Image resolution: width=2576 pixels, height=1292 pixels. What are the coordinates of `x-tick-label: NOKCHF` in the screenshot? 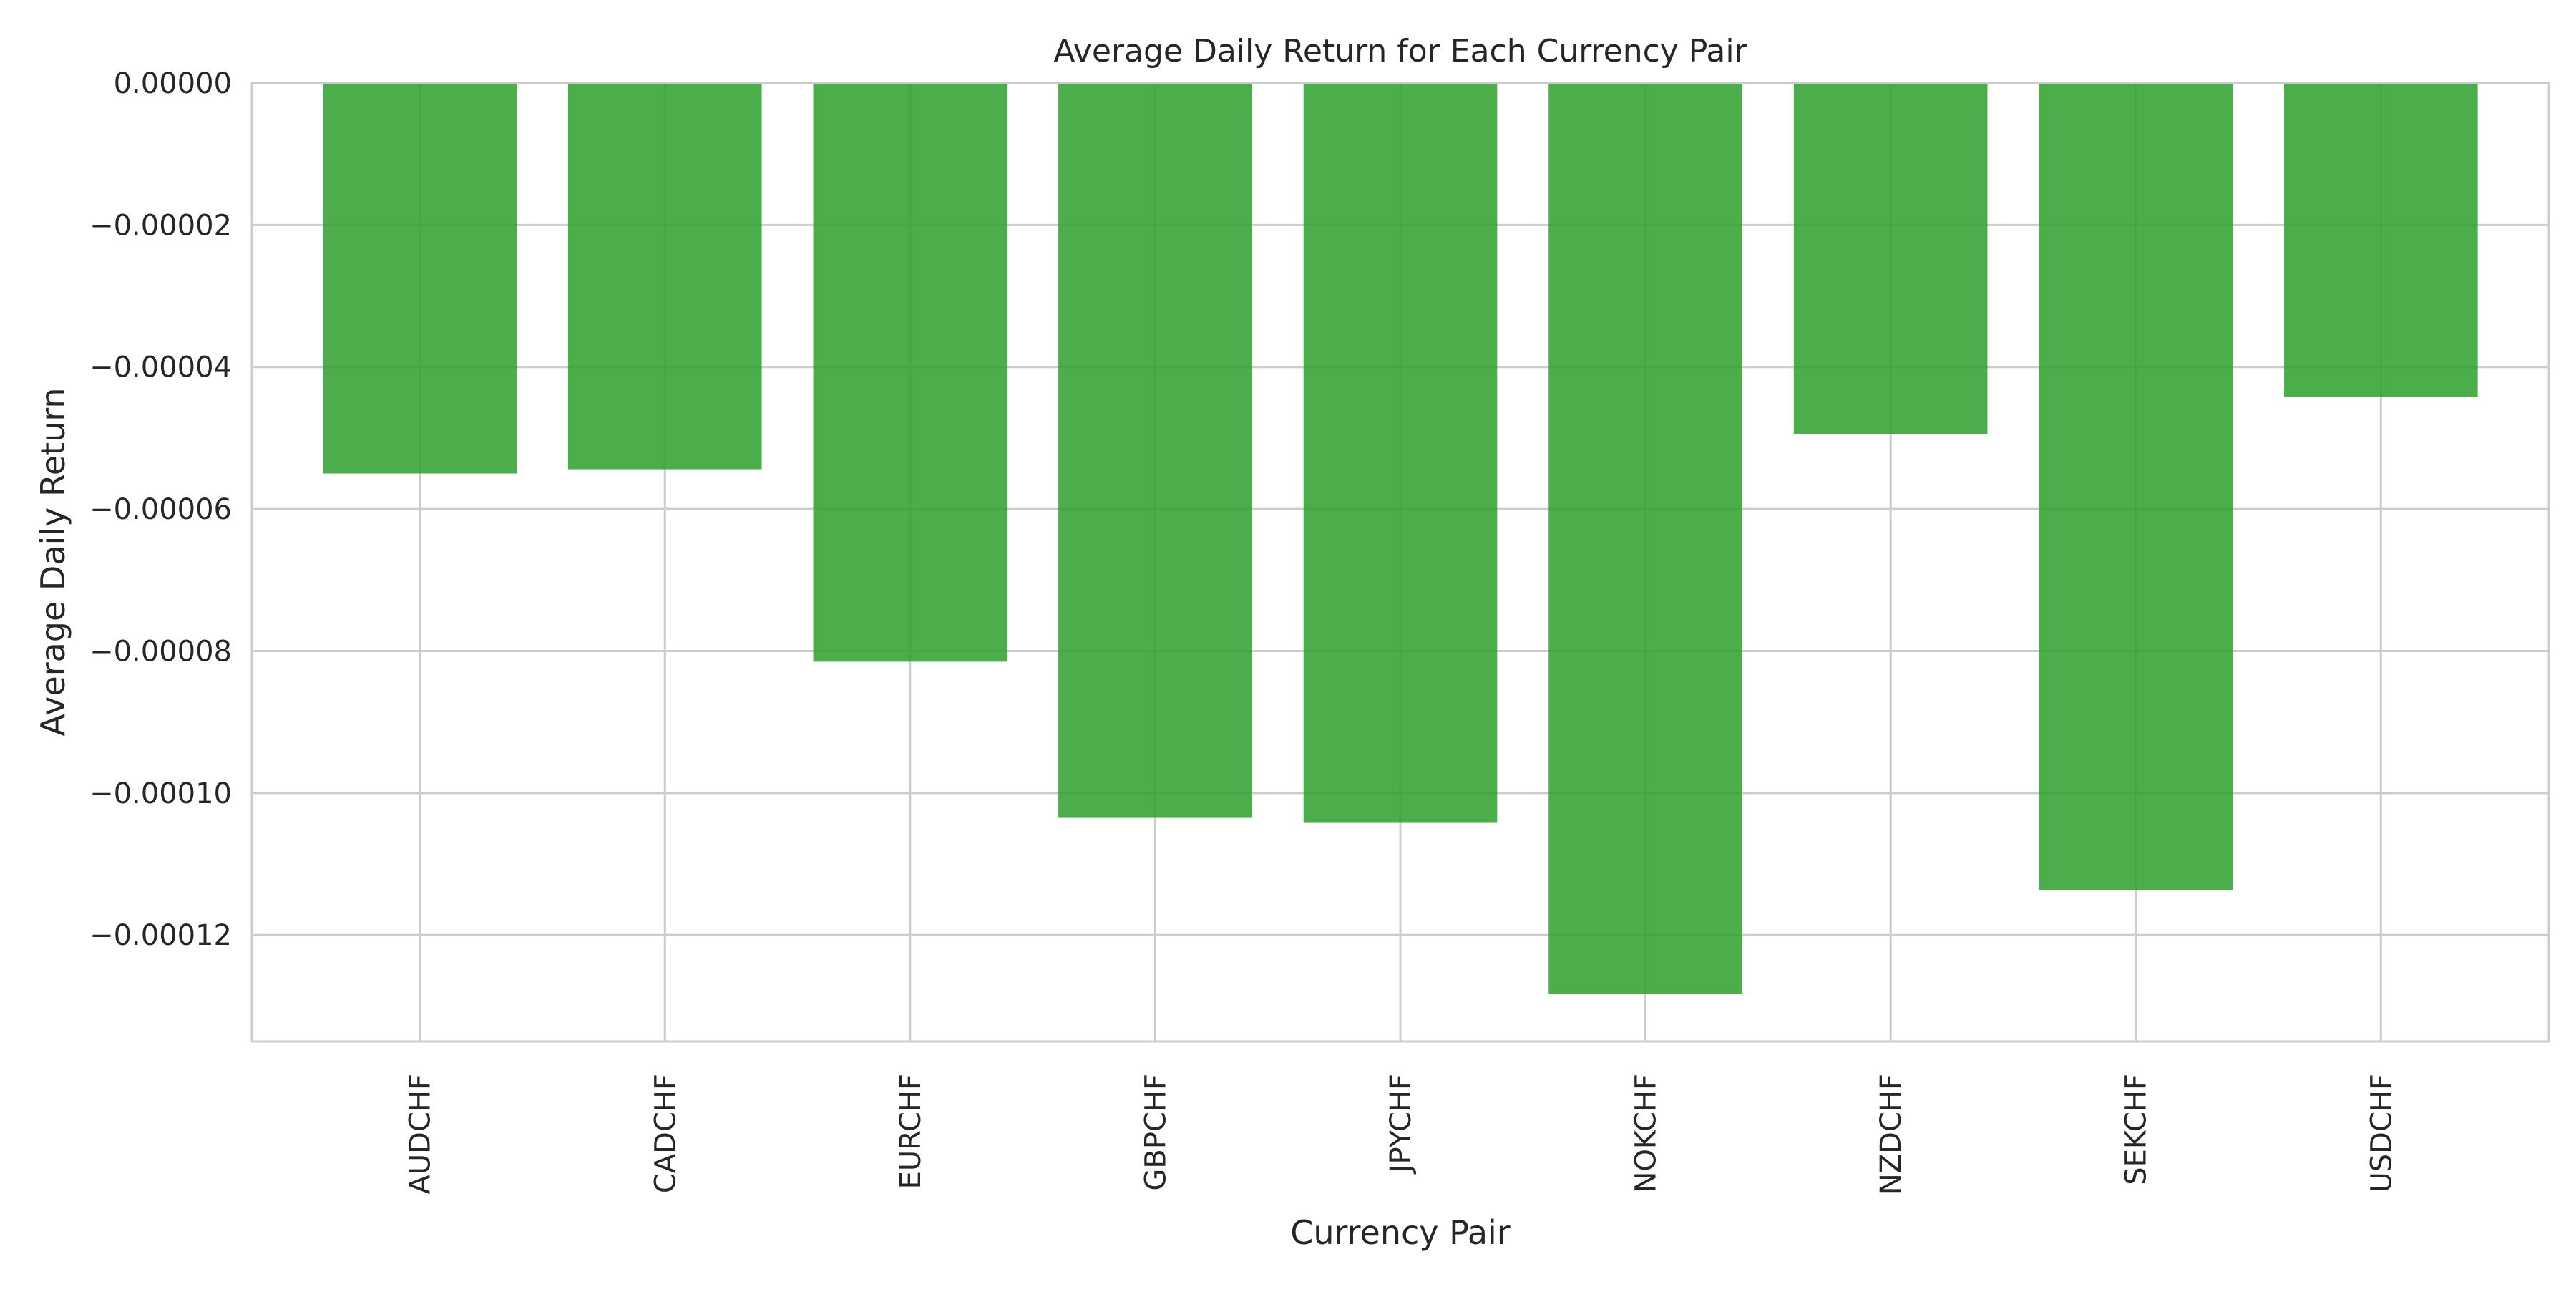 It's located at (1646, 1133).